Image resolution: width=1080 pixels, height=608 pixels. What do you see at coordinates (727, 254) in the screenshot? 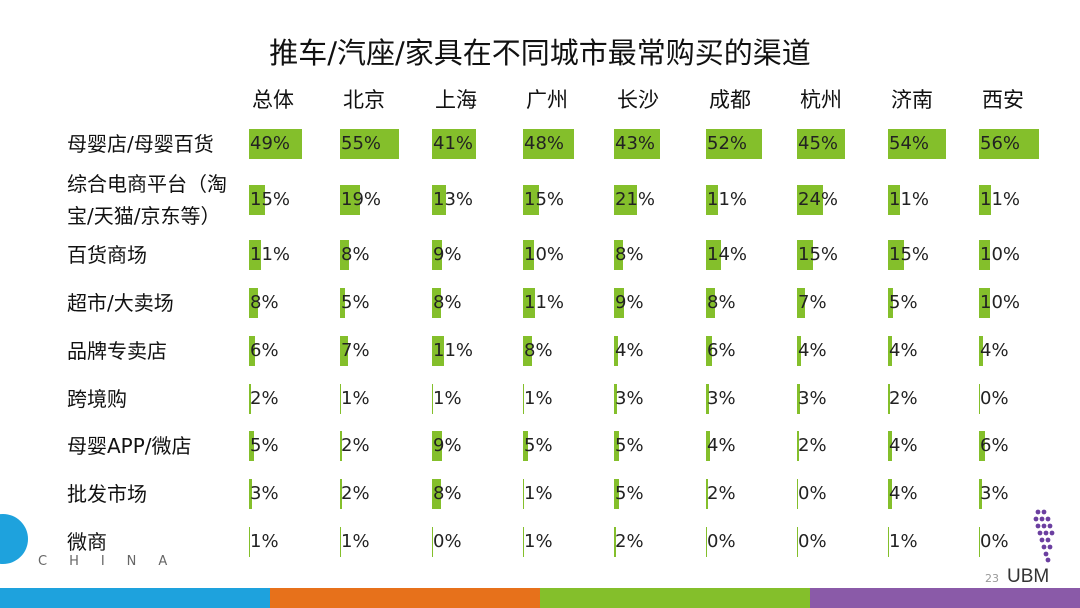
I see `value-label: 14%` at bounding box center [727, 254].